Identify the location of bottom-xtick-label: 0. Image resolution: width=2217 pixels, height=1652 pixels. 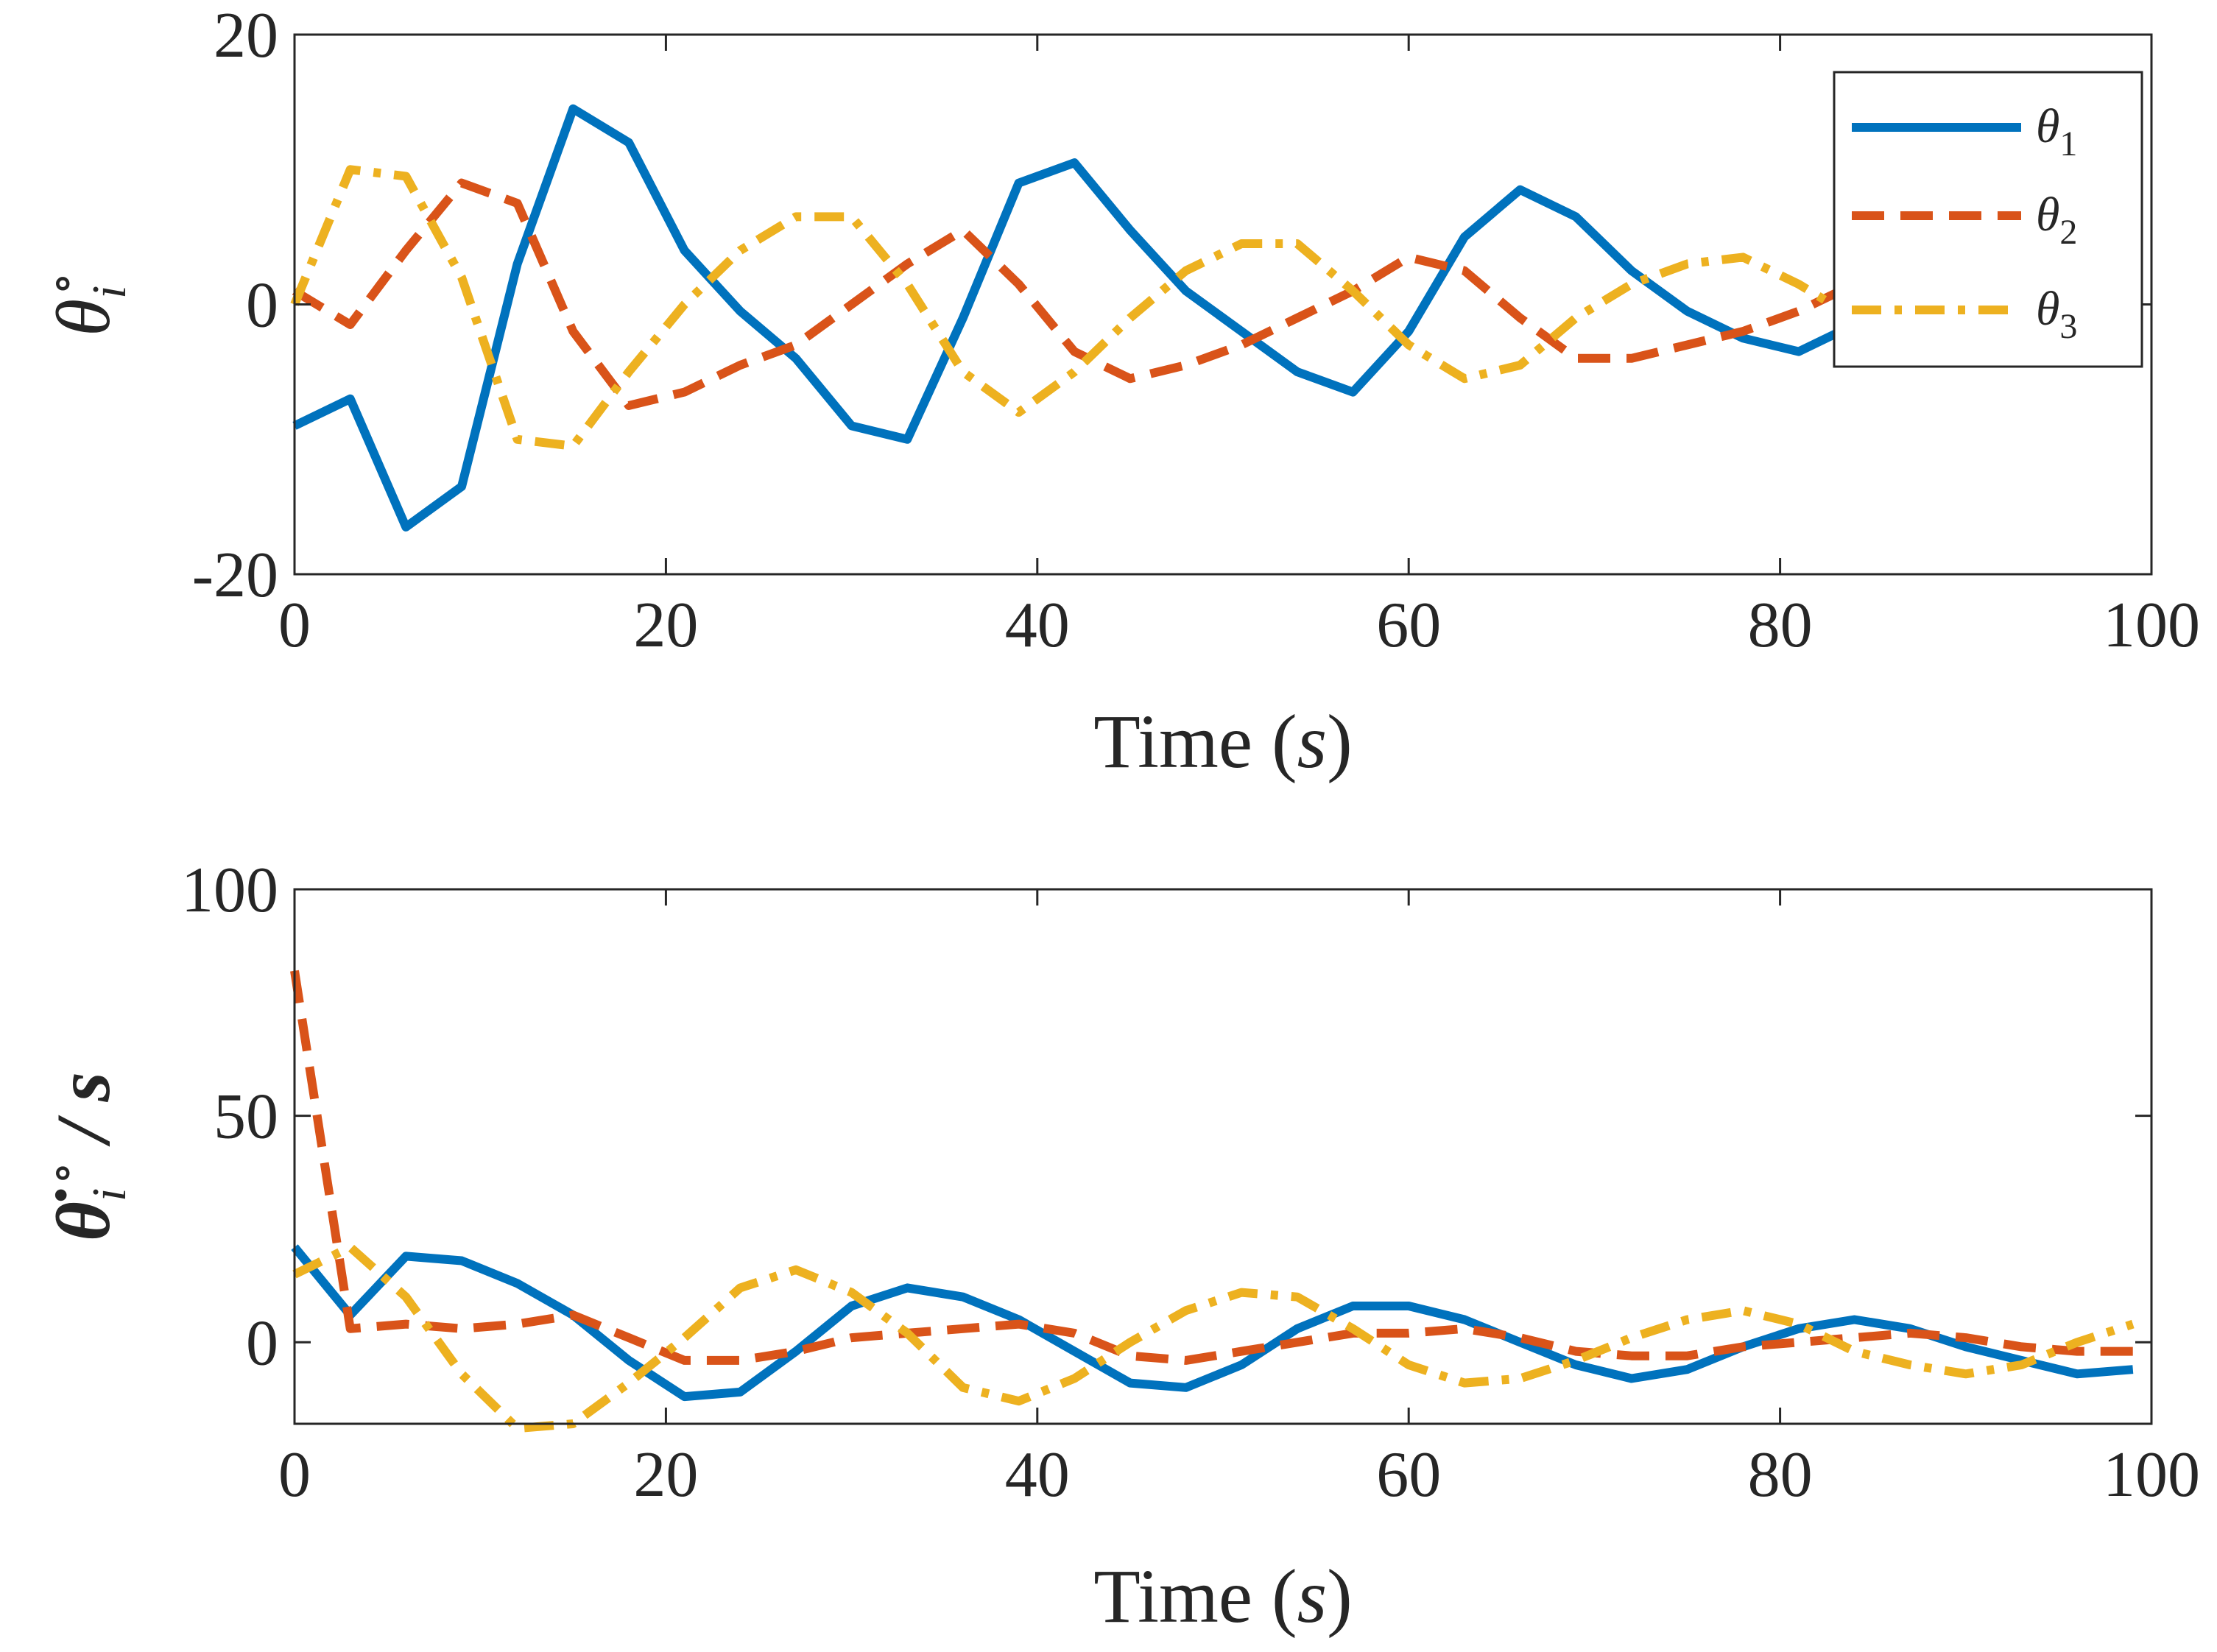
(294, 1475).